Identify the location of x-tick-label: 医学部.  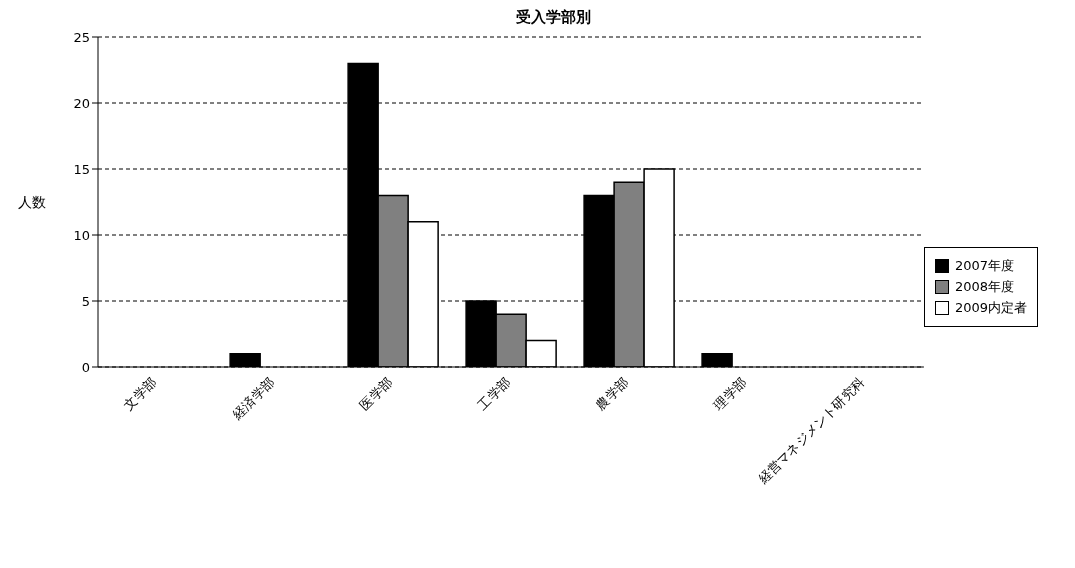
(376, 393).